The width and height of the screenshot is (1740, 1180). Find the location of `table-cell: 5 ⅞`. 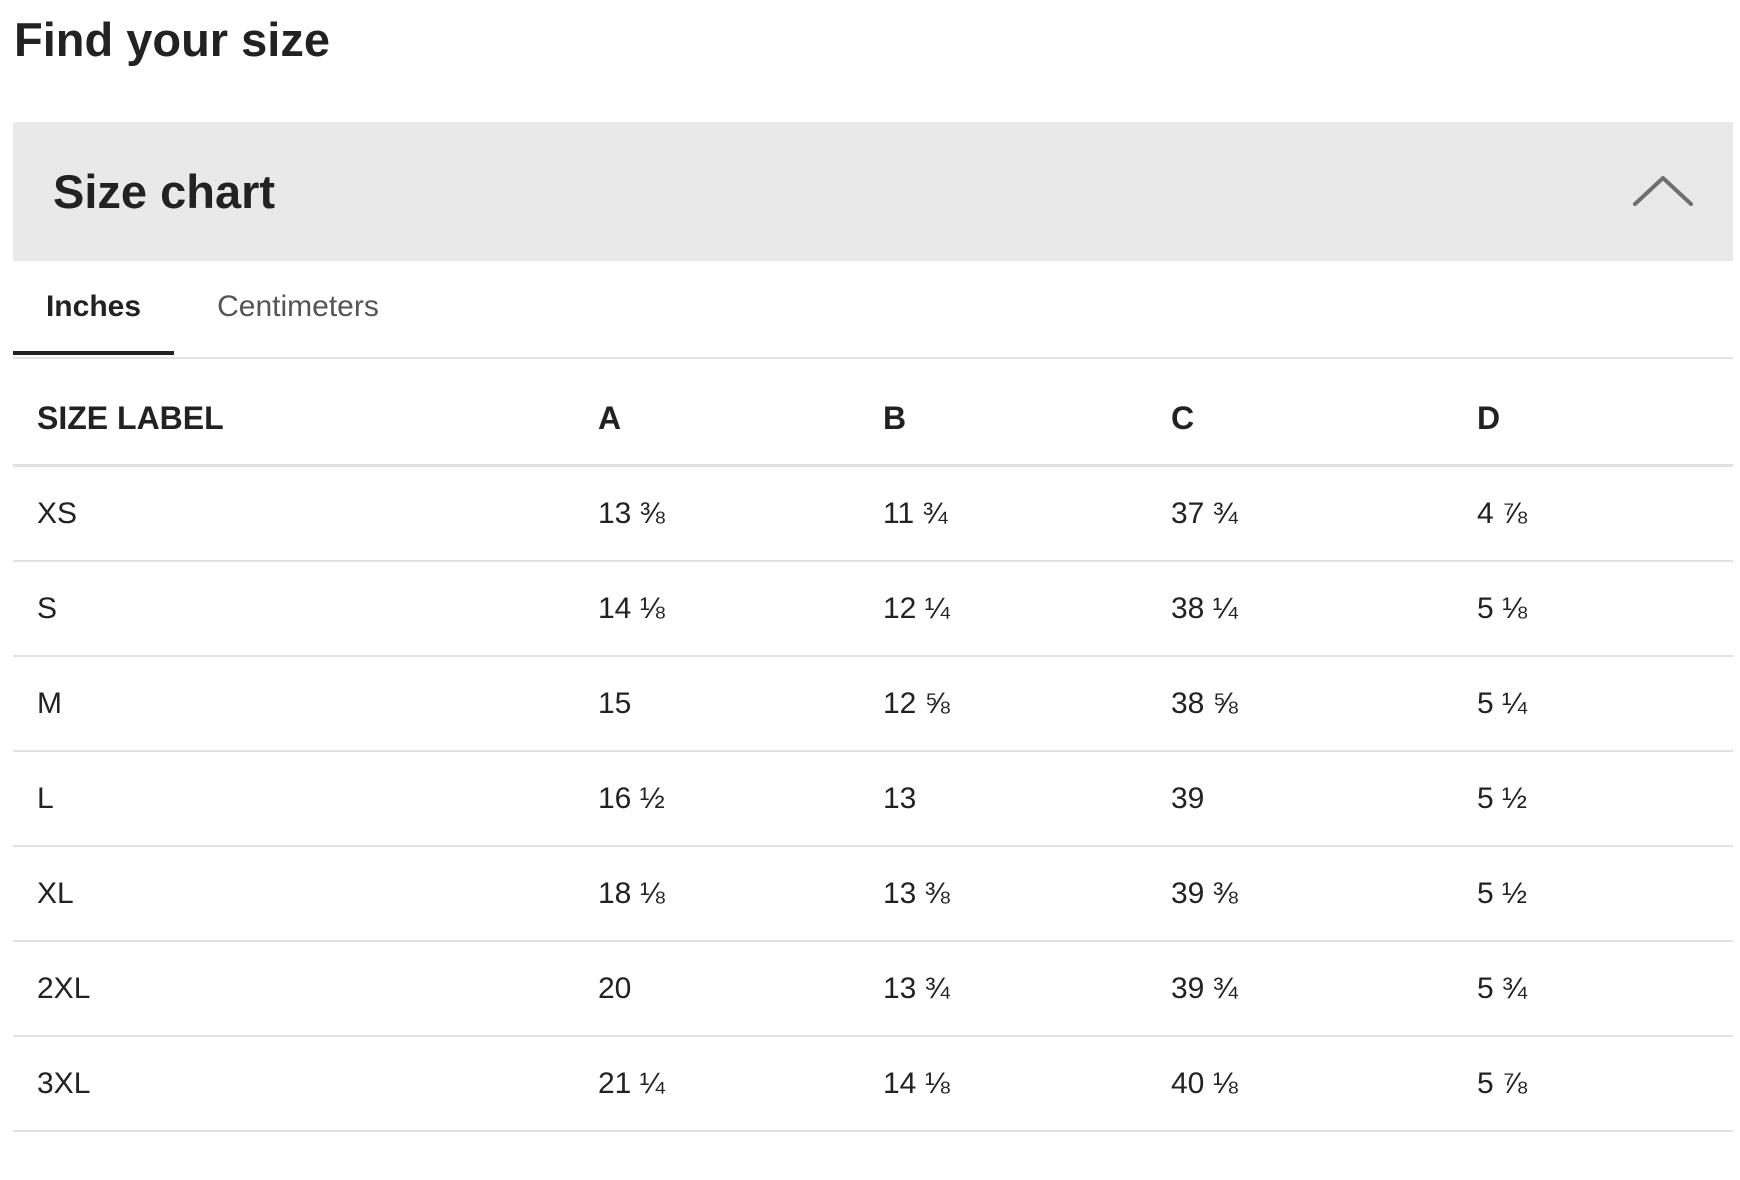

table-cell: 5 ⅞ is located at coordinates (1605, 1084).